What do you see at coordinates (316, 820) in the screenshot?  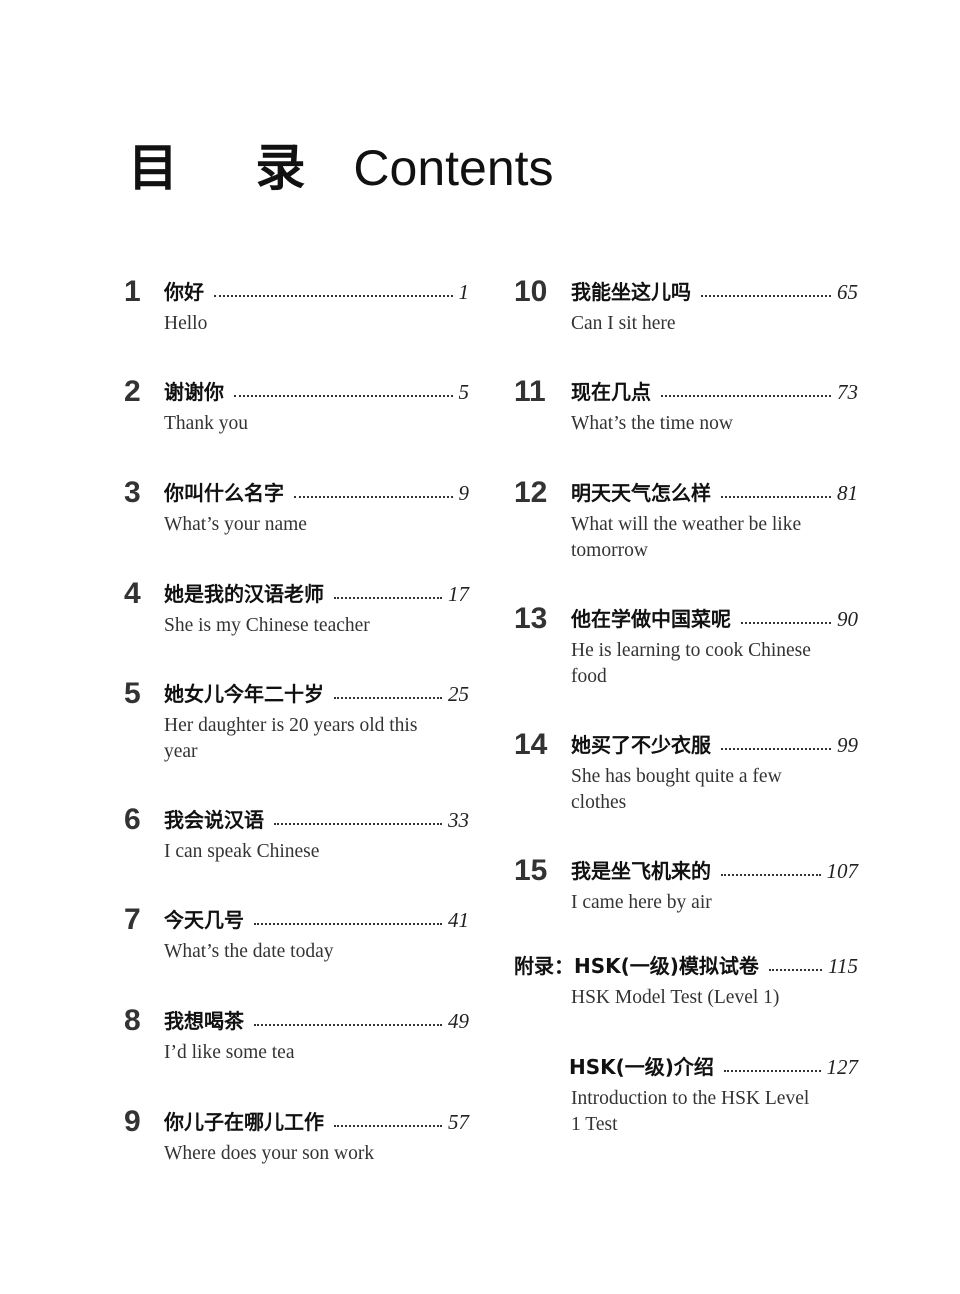 I see `entry-heading: 我会说汉语 33` at bounding box center [316, 820].